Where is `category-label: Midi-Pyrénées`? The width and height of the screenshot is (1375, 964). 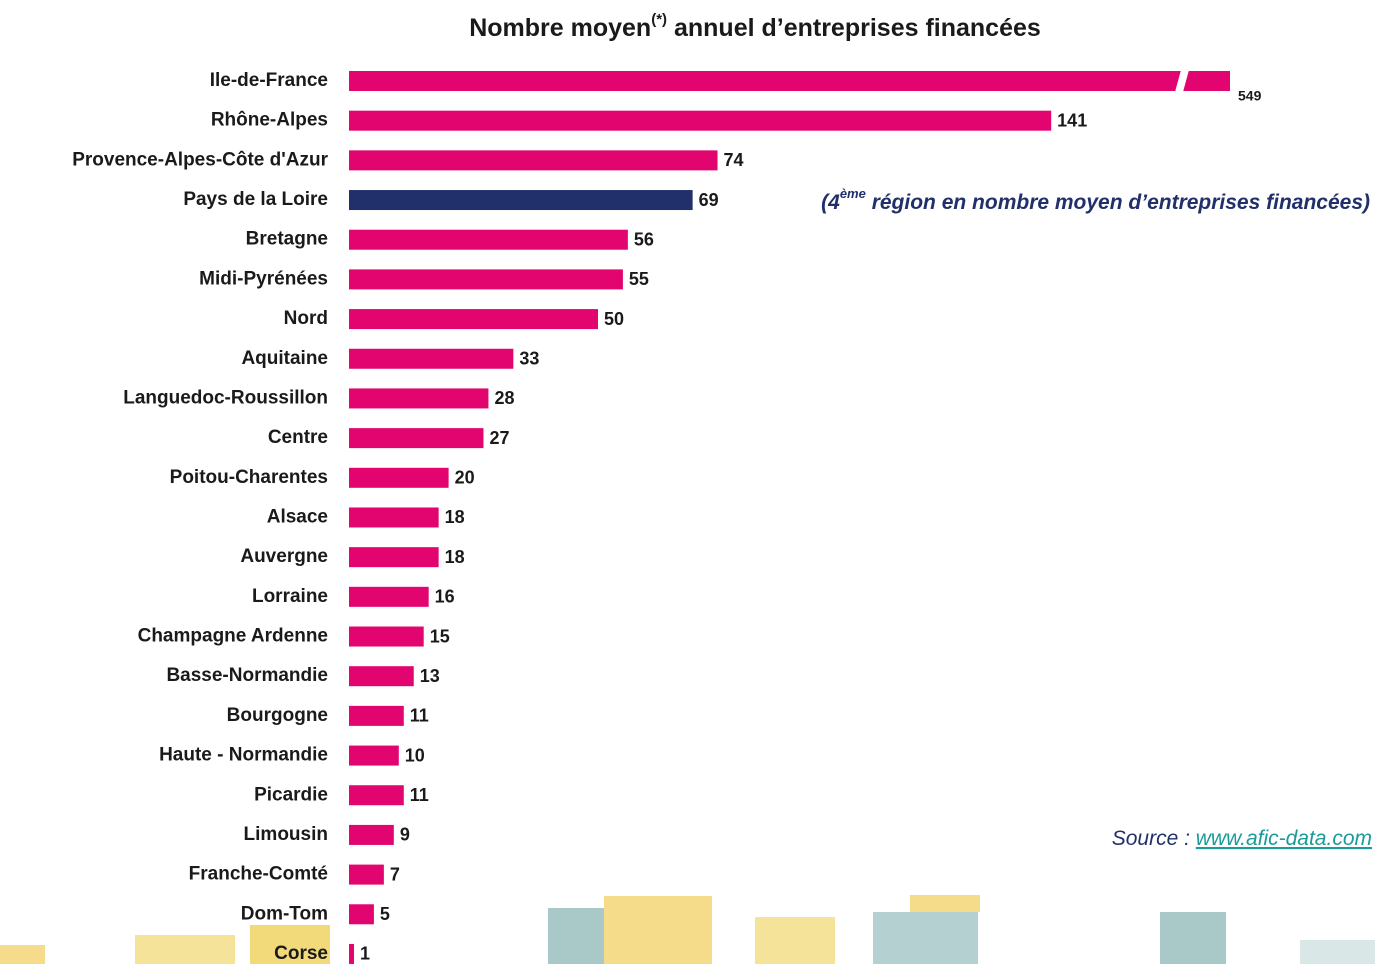
category-label: Midi-Pyrénées is located at coordinates (263, 278).